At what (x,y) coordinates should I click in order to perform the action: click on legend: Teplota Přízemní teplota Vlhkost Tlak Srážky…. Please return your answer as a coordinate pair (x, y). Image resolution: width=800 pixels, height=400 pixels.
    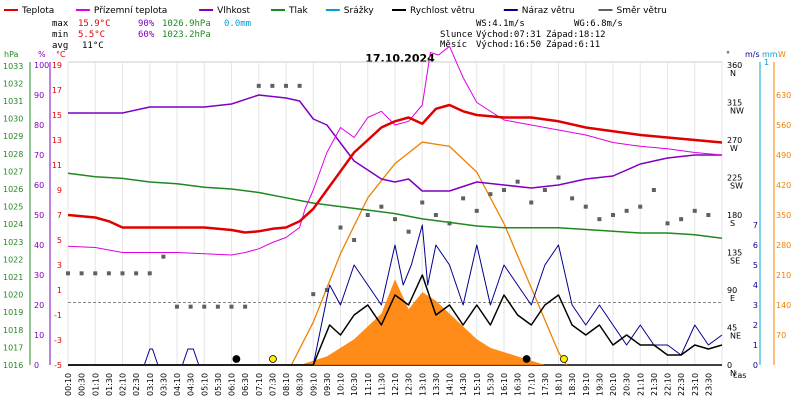
    Looking at the image, I should click on (335, 11).